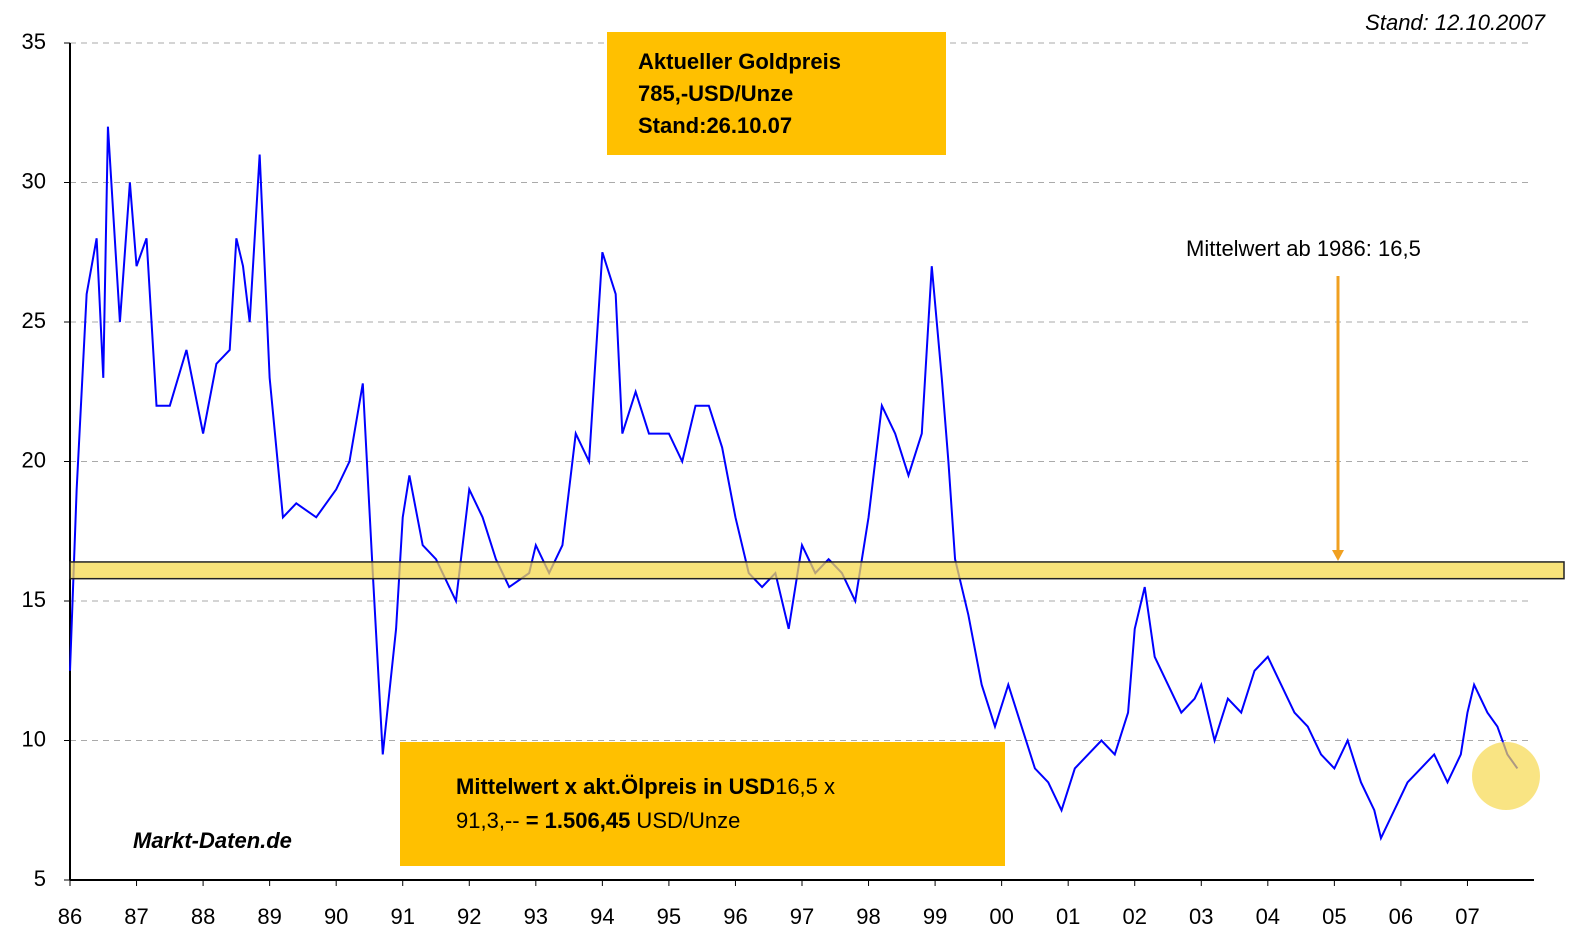  I want to click on x-tick-label: 90, so click(336, 916).